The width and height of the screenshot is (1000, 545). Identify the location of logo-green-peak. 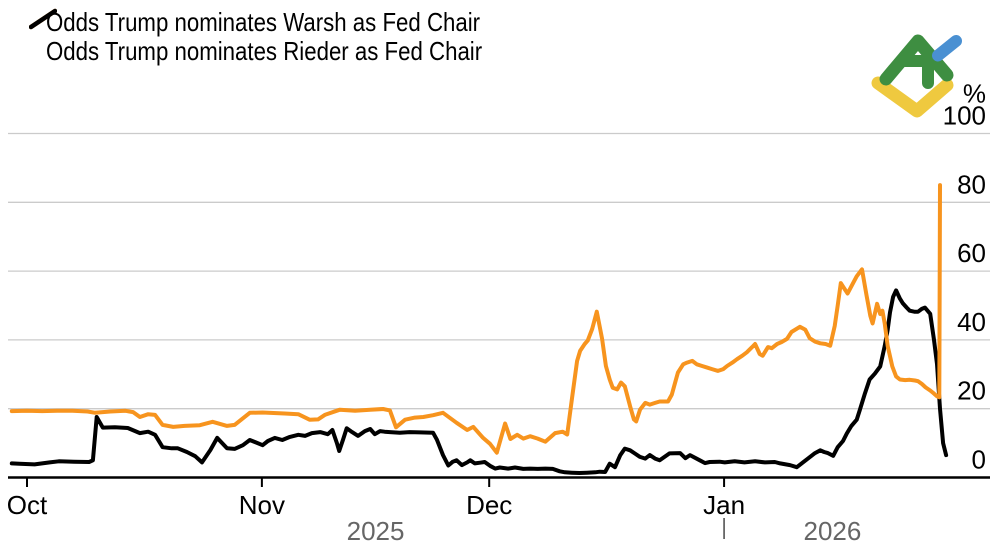
(916, 60).